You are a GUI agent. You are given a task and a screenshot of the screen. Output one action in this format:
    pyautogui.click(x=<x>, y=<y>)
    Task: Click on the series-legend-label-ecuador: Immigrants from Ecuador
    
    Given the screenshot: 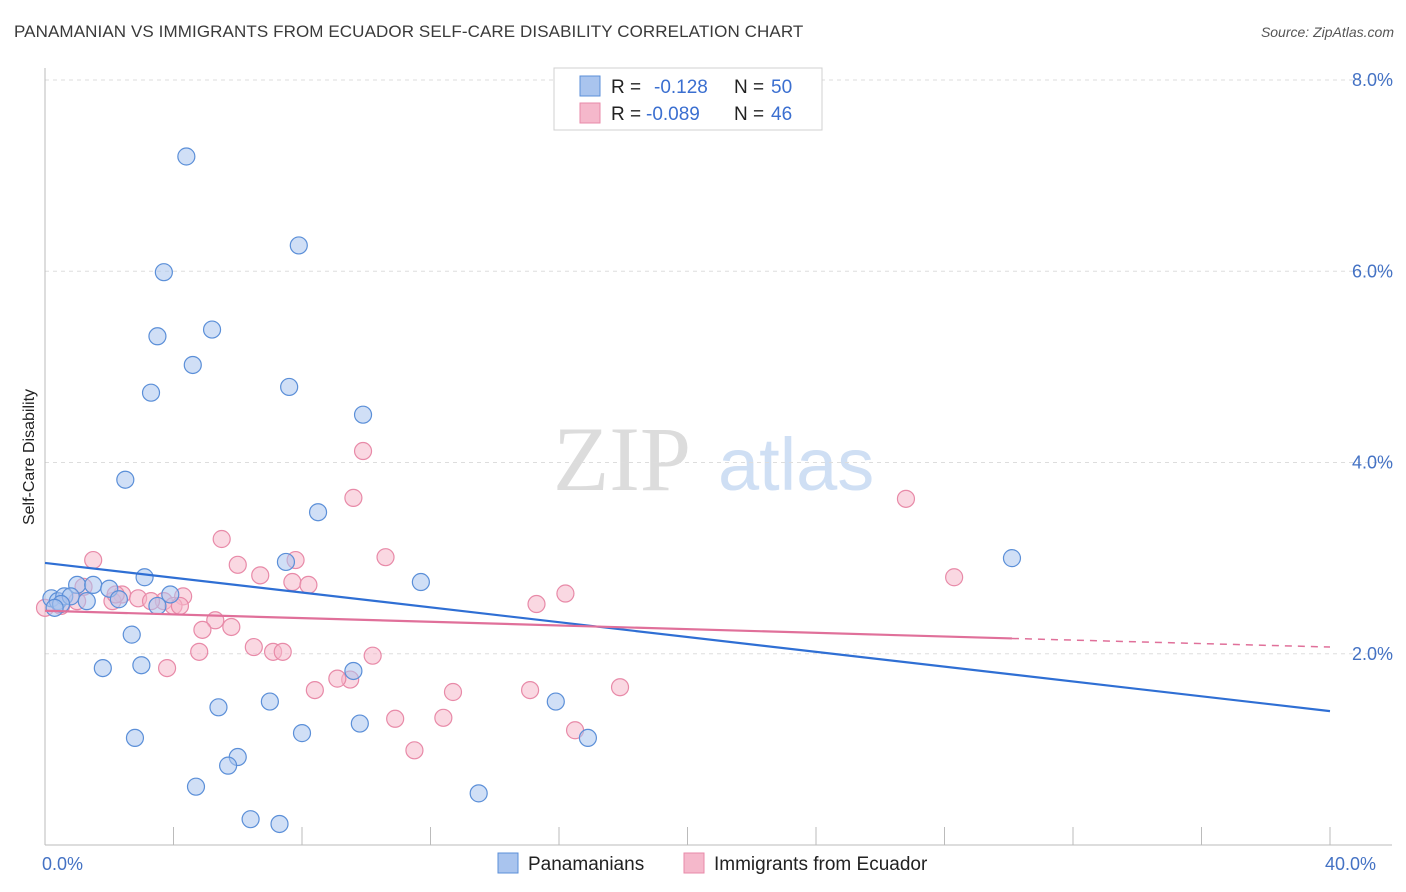 What is the action you would take?
    pyautogui.click(x=821, y=864)
    